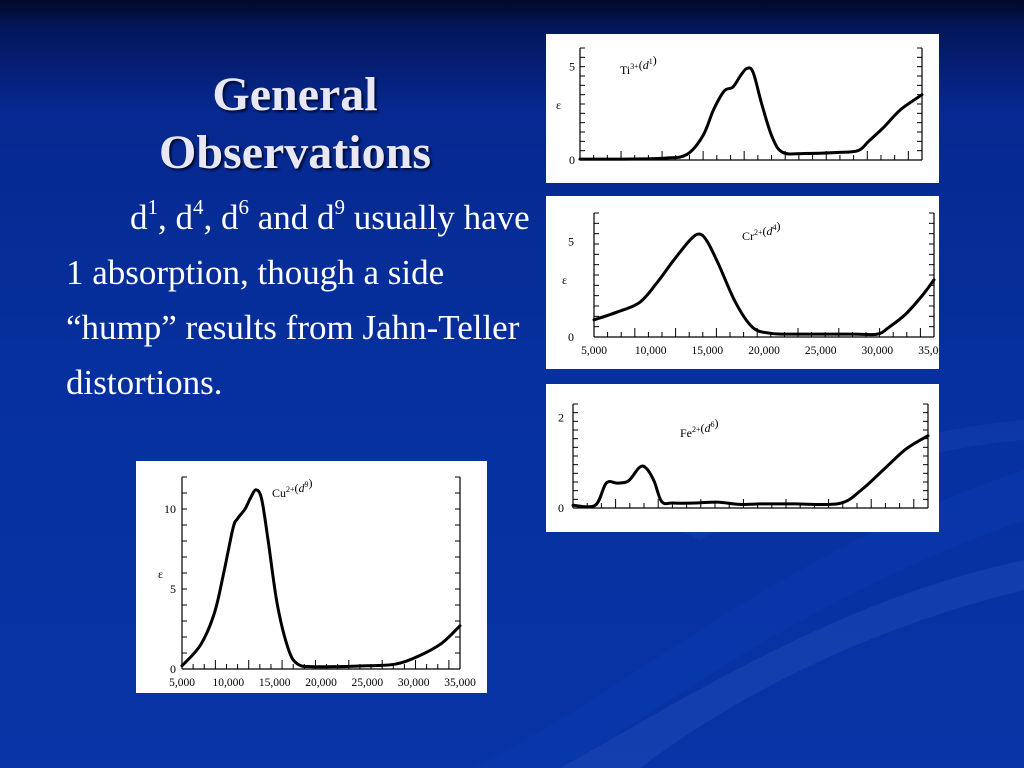 This screenshot has height=768, width=1024. I want to click on absorption-curve-fe, so click(750, 471).